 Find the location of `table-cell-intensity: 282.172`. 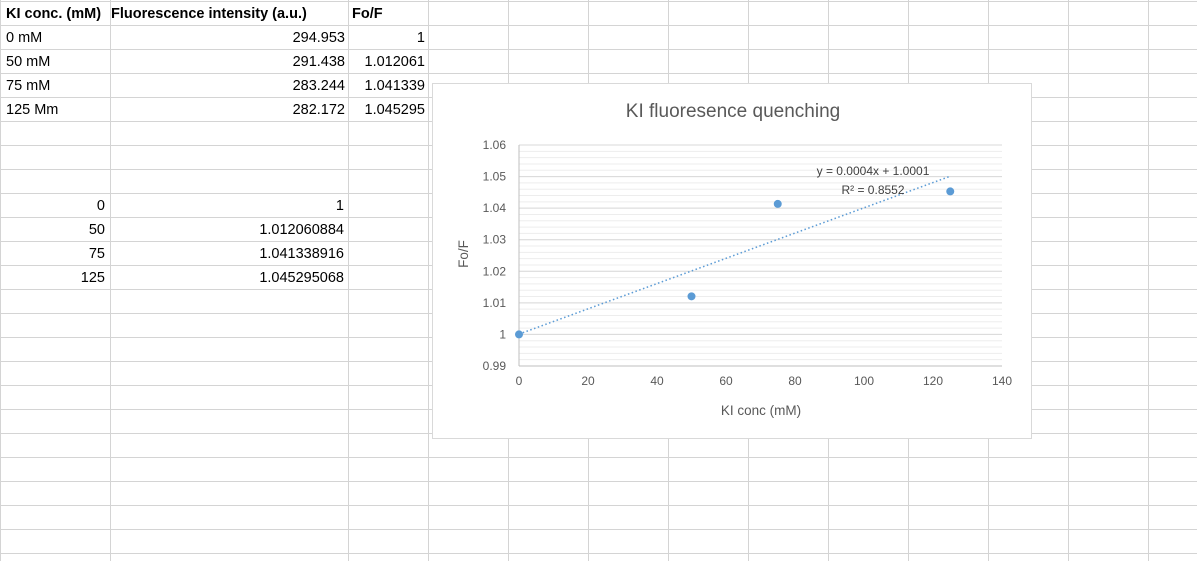

table-cell-intensity: 282.172 is located at coordinates (318, 110).